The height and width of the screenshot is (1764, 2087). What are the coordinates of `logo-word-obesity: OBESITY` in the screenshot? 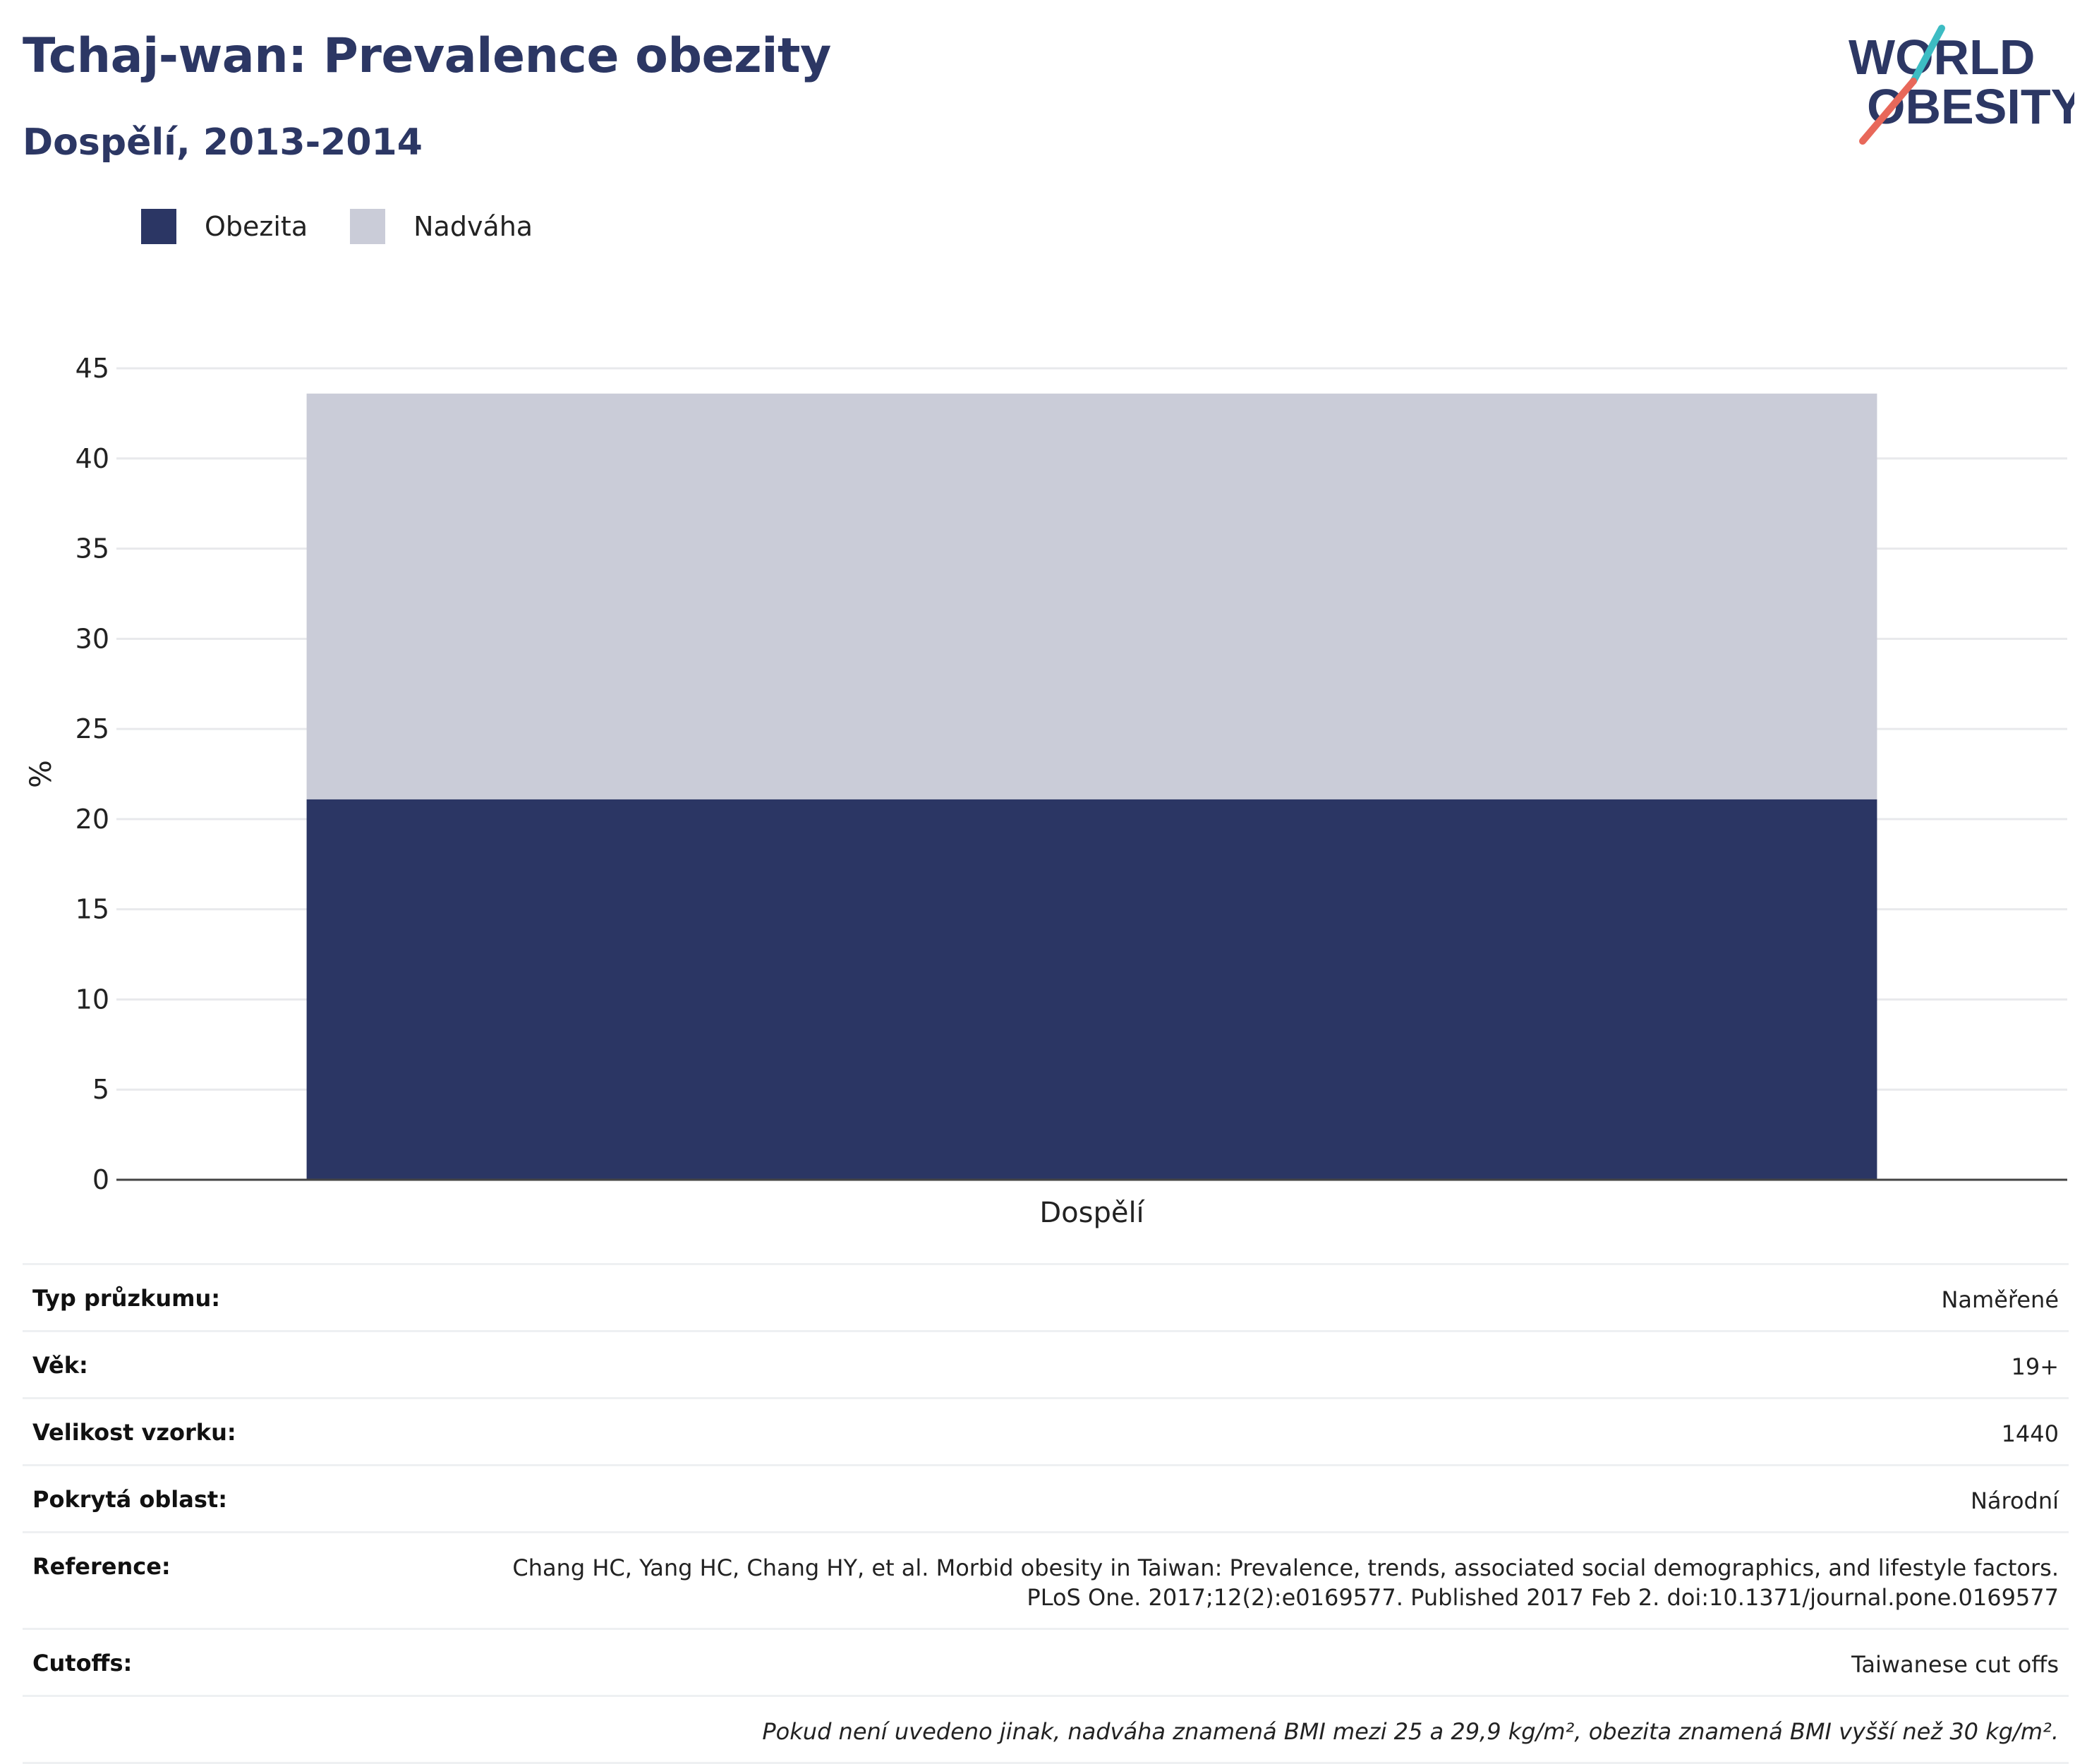 It's located at (1970, 106).